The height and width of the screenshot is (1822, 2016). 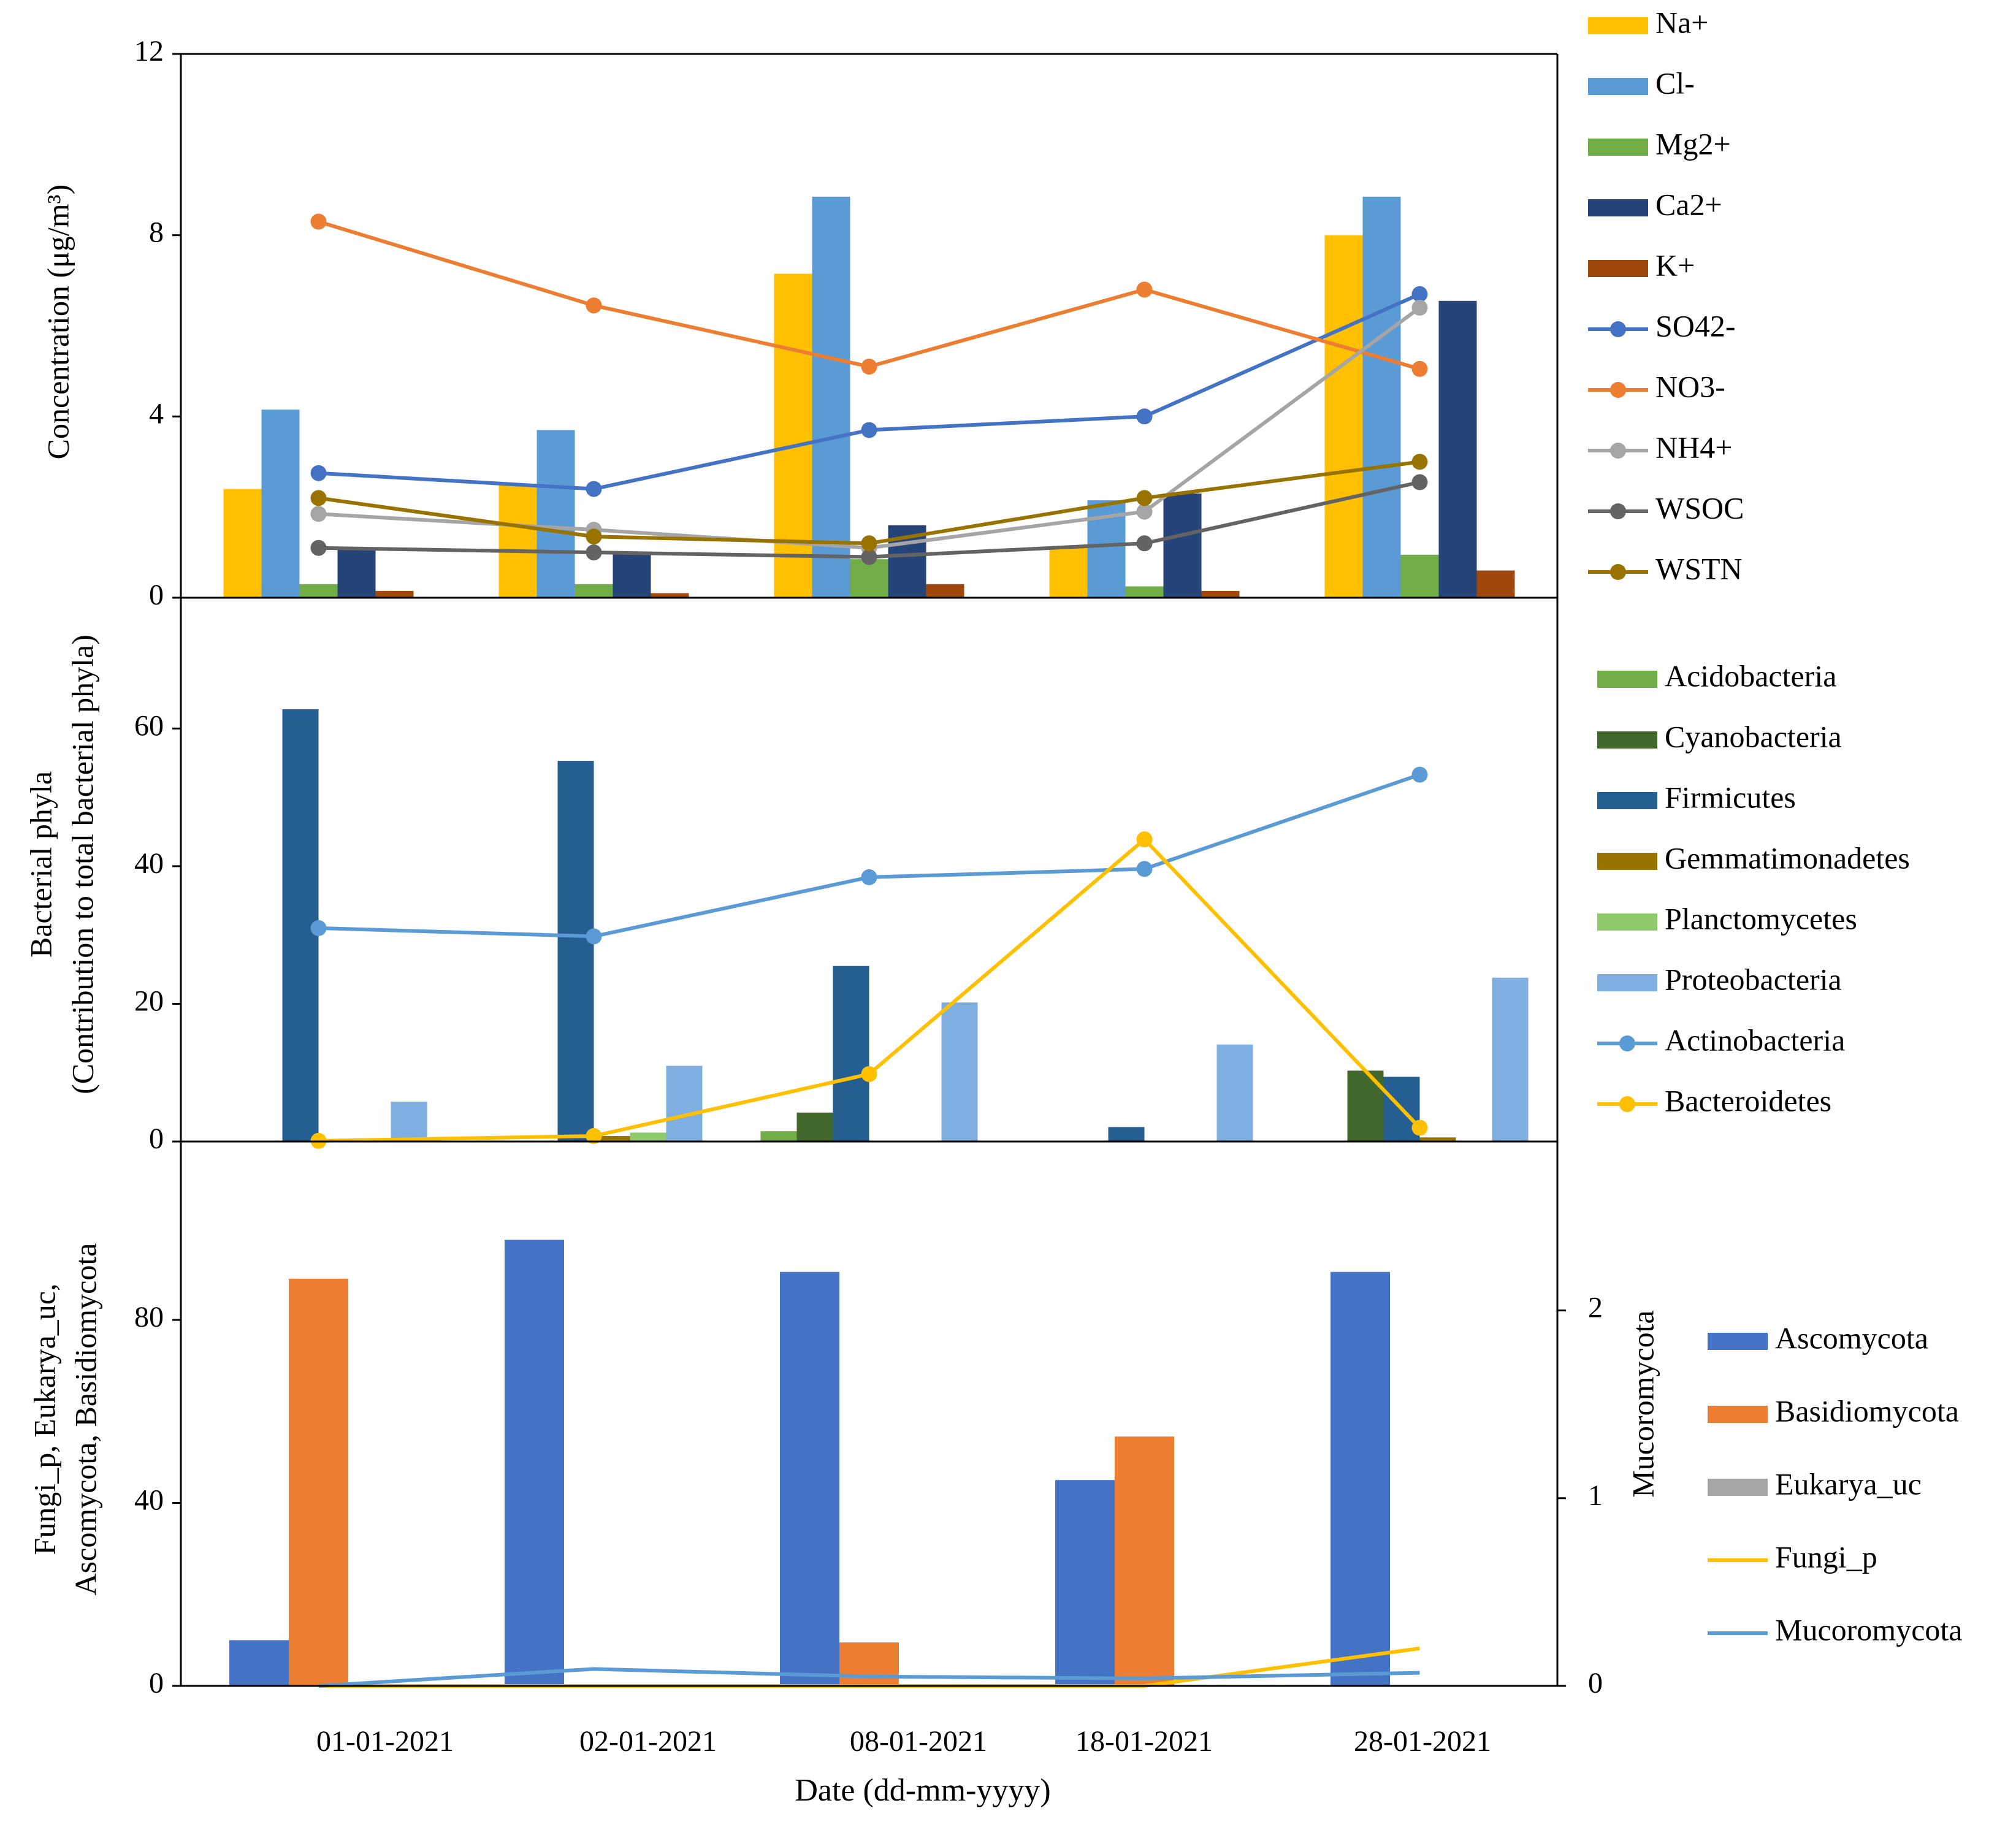 What do you see at coordinates (1738, 1341) in the screenshot?
I see `legend-swatch-ascomycota` at bounding box center [1738, 1341].